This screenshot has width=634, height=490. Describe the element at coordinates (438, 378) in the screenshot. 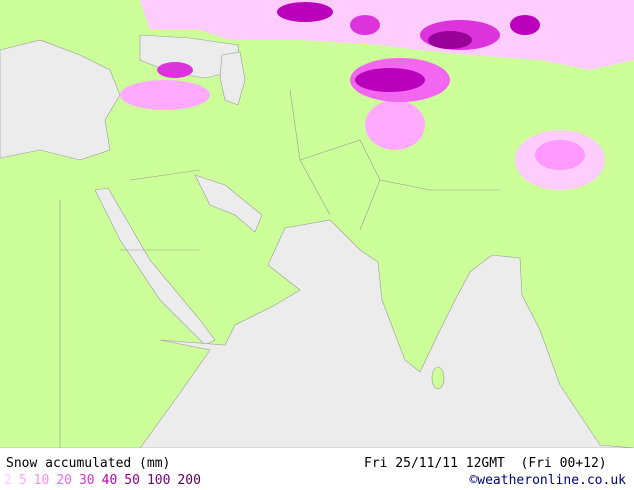

I see `island` at that location.